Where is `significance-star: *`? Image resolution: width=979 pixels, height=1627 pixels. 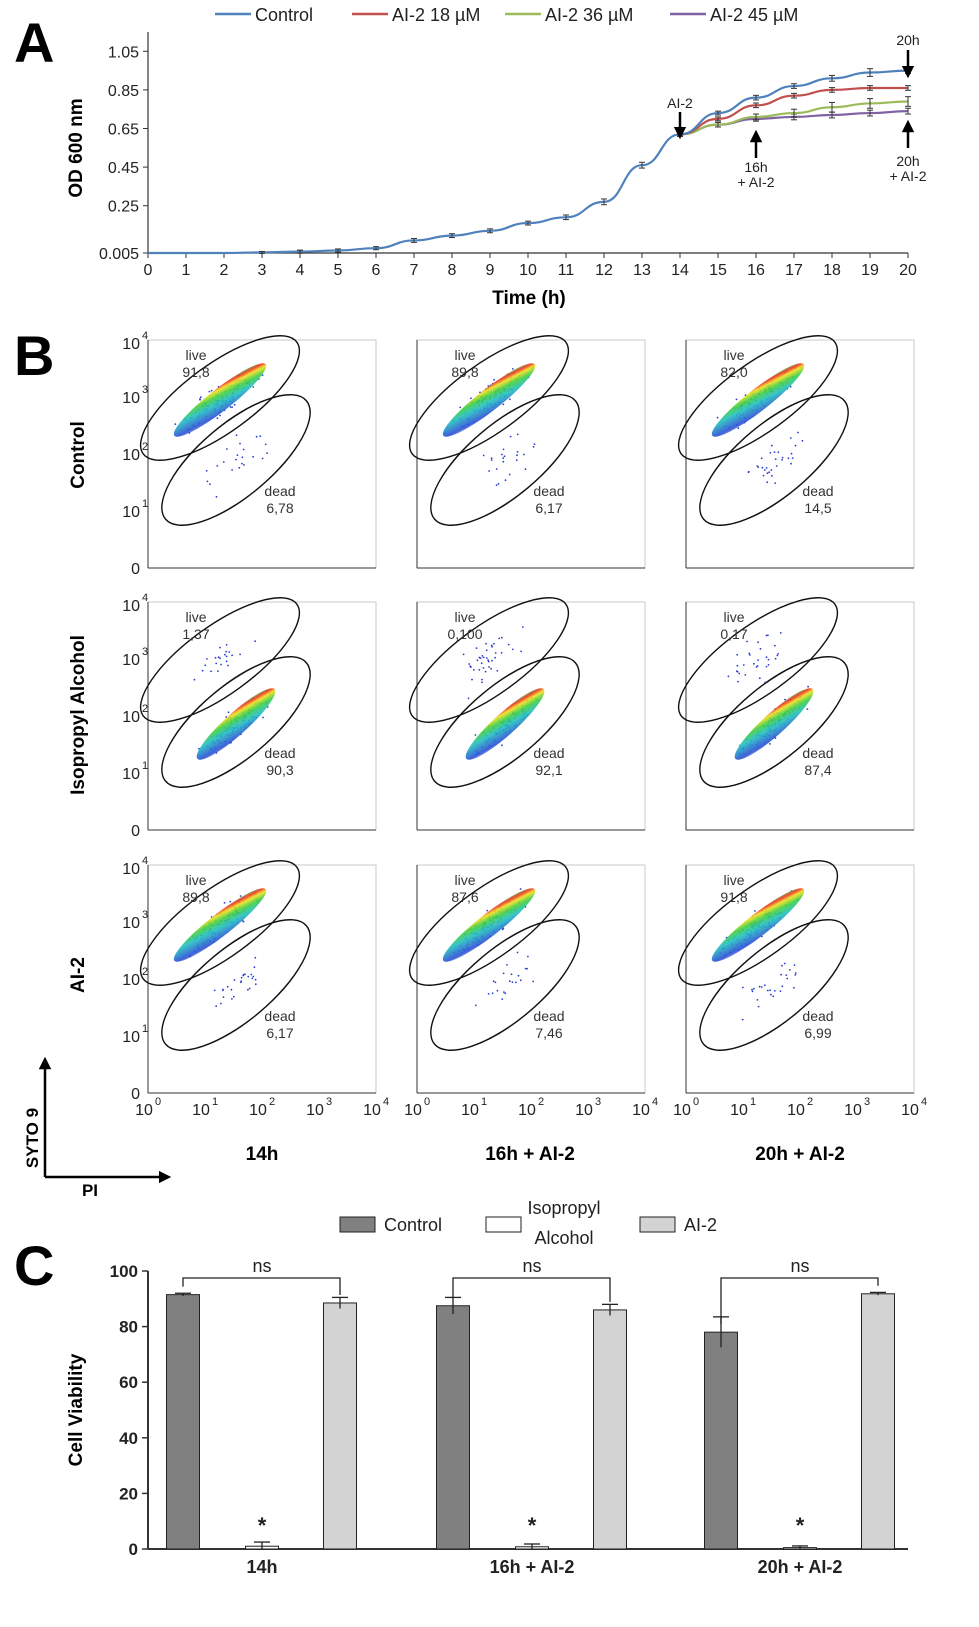 significance-star: * is located at coordinates (532, 1525).